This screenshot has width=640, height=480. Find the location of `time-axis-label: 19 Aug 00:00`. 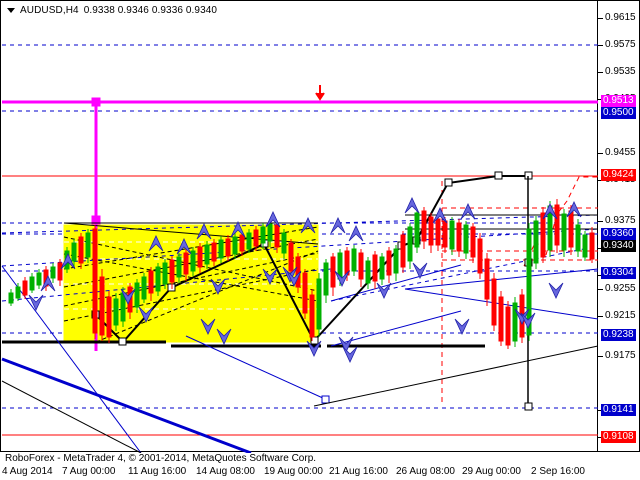

time-axis-label: 19 Aug 00:00 is located at coordinates (293, 471).